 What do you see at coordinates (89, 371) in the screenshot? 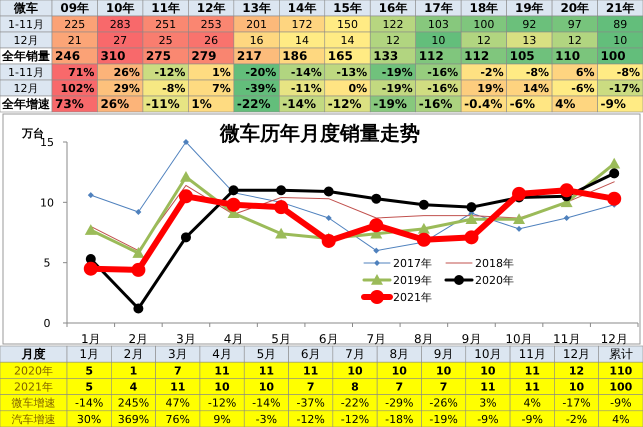
I see `data-label: 5` at bounding box center [89, 371].